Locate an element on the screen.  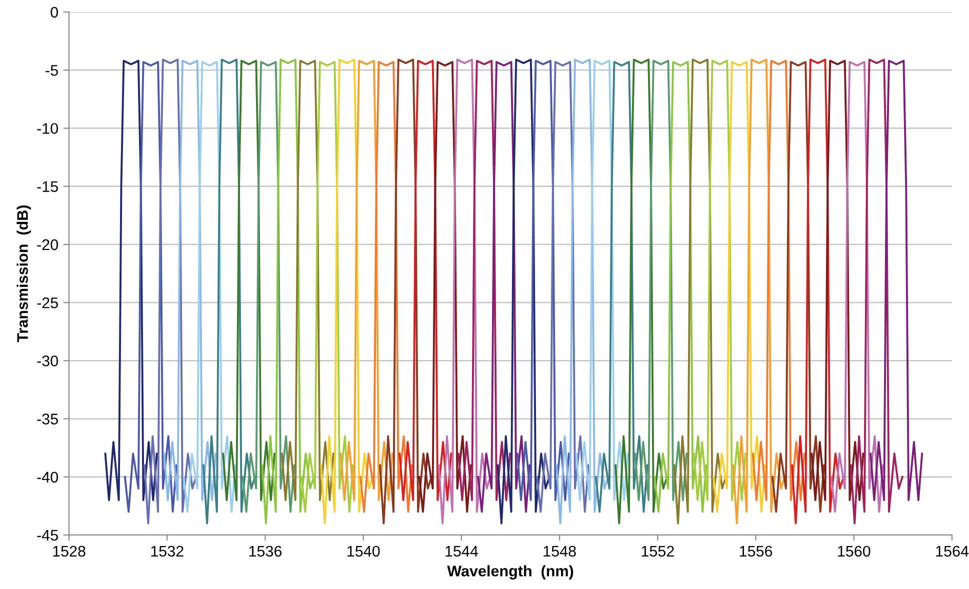
x-tick-label: 1536 is located at coordinates (265, 551).